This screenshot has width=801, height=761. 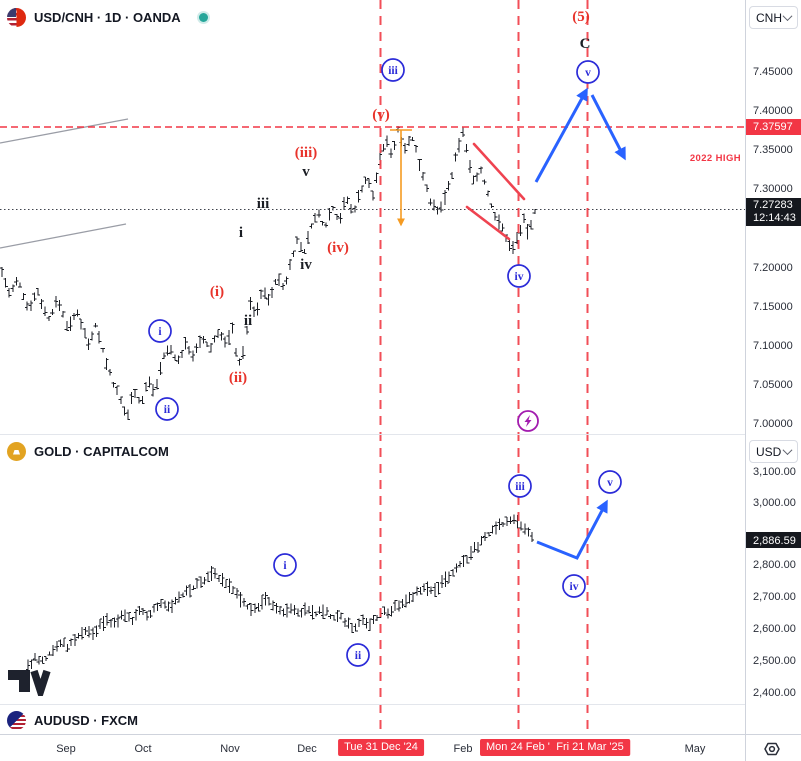 What do you see at coordinates (585, 44) in the screenshot?
I see `svg-text: C` at bounding box center [585, 44].